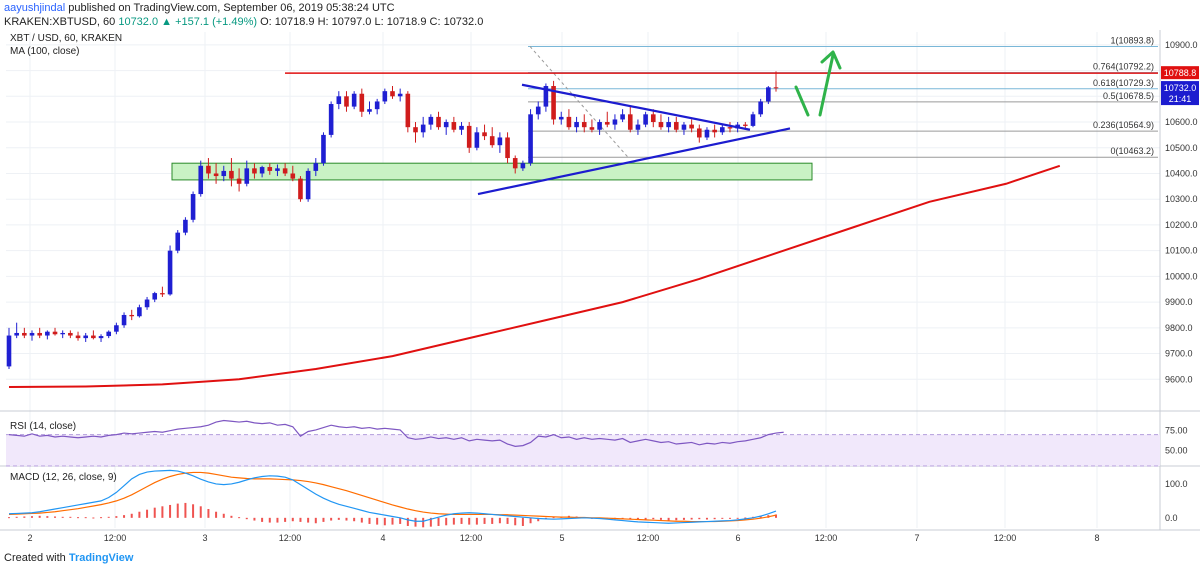 This screenshot has height=570, width=1200. I want to click on breakout-arrow-head, so click(831, 60).